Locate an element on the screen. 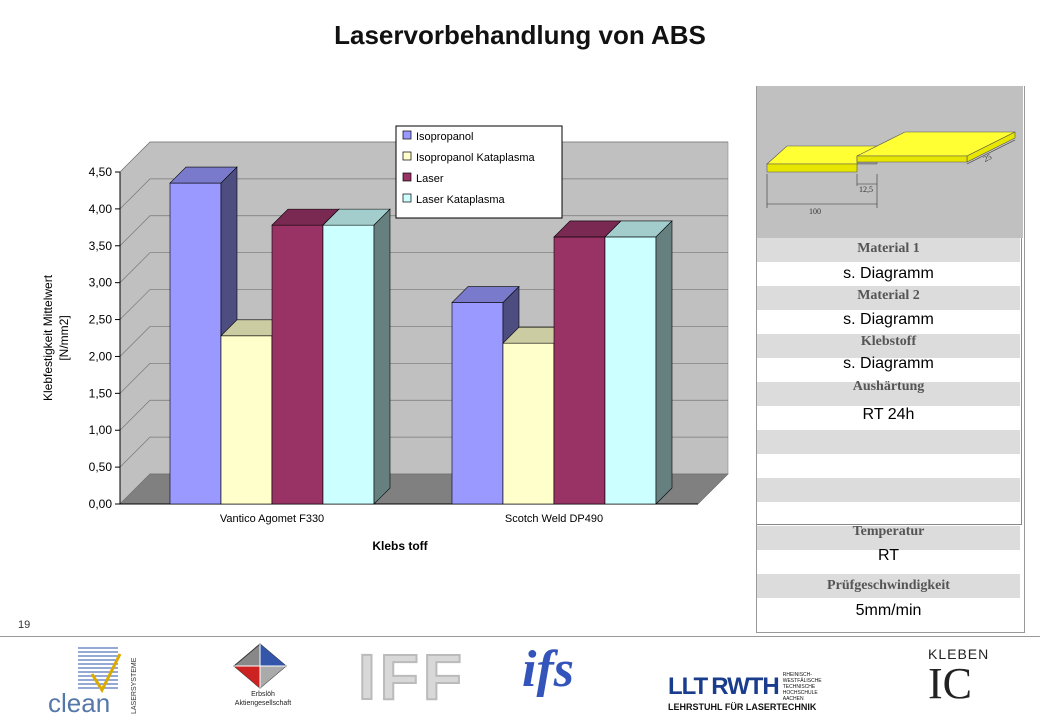  material-1-value: s. Diagramm is located at coordinates (888, 273).